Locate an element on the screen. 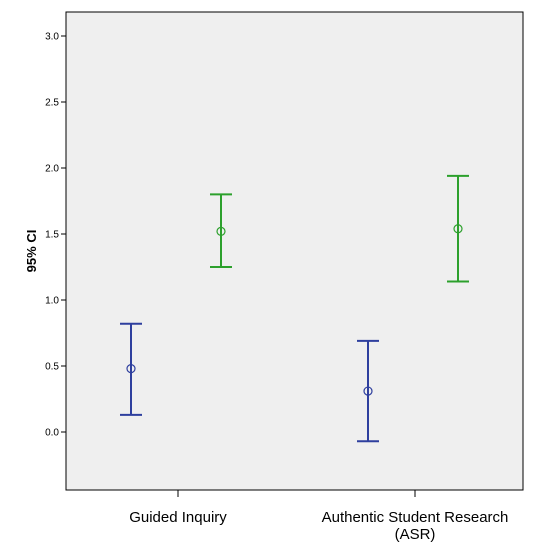 This screenshot has height=546, width=536. y-tick-label: 3.0 is located at coordinates (52, 37).